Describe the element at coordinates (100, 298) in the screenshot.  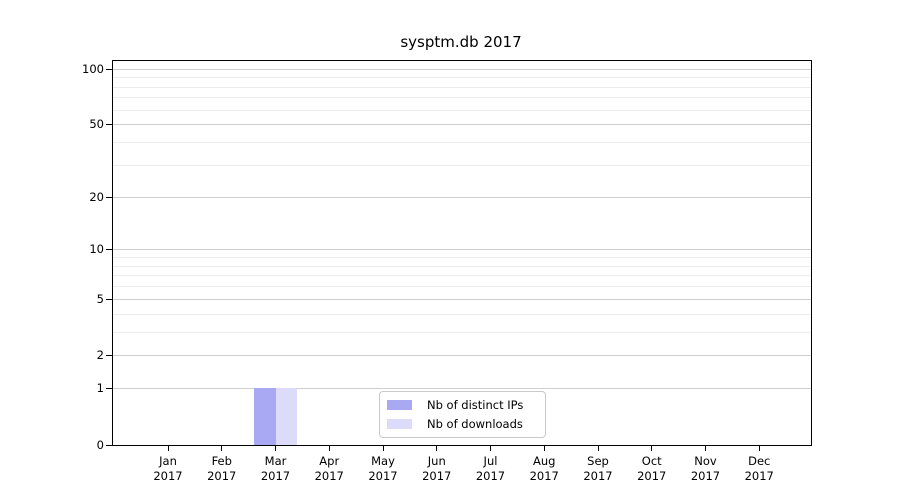
I see `y-tick-label: 5` at that location.